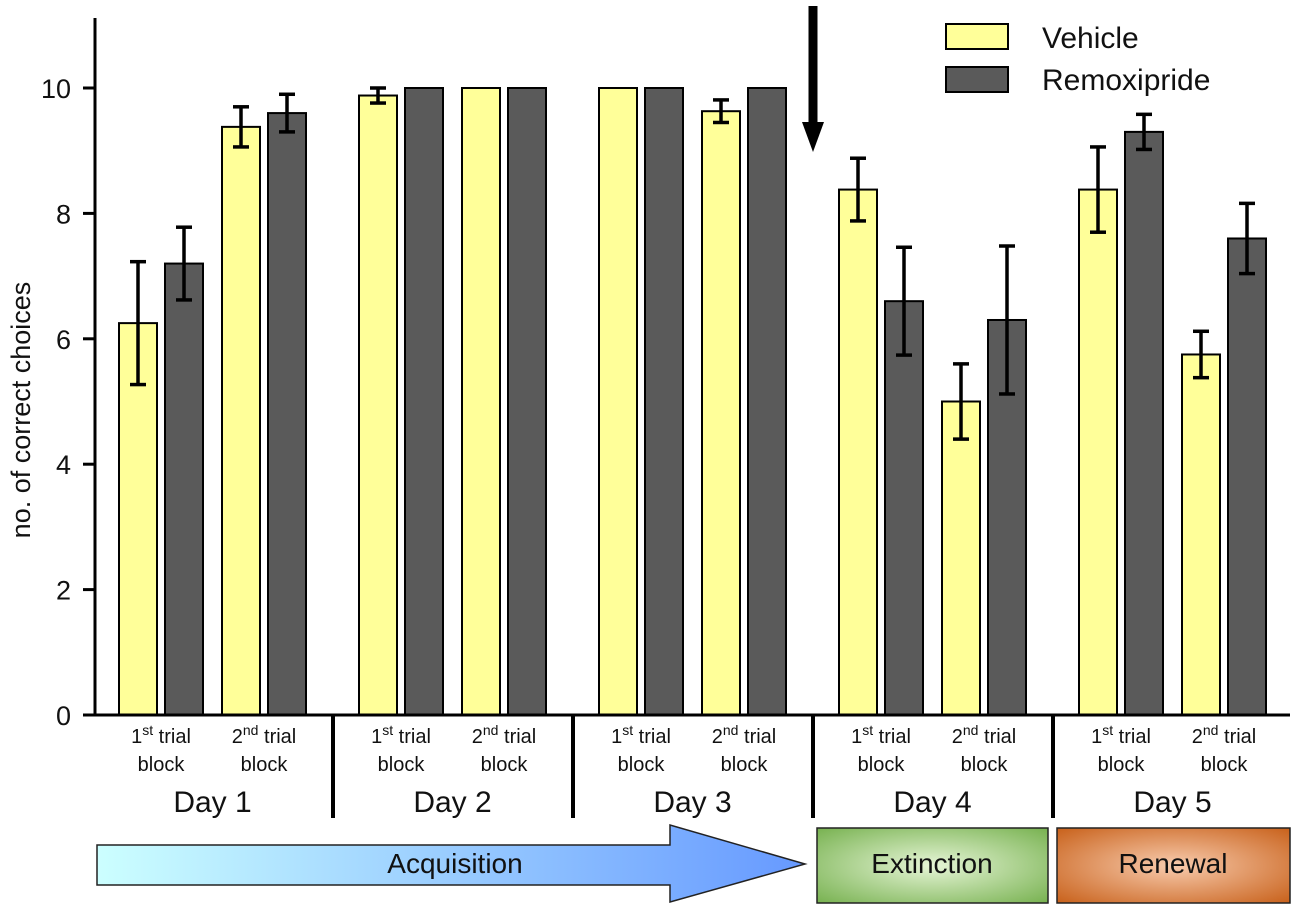 This screenshot has height=910, width=1300. What do you see at coordinates (424, 401) in the screenshot?
I see `bar-remoxipride-day2-block1` at bounding box center [424, 401].